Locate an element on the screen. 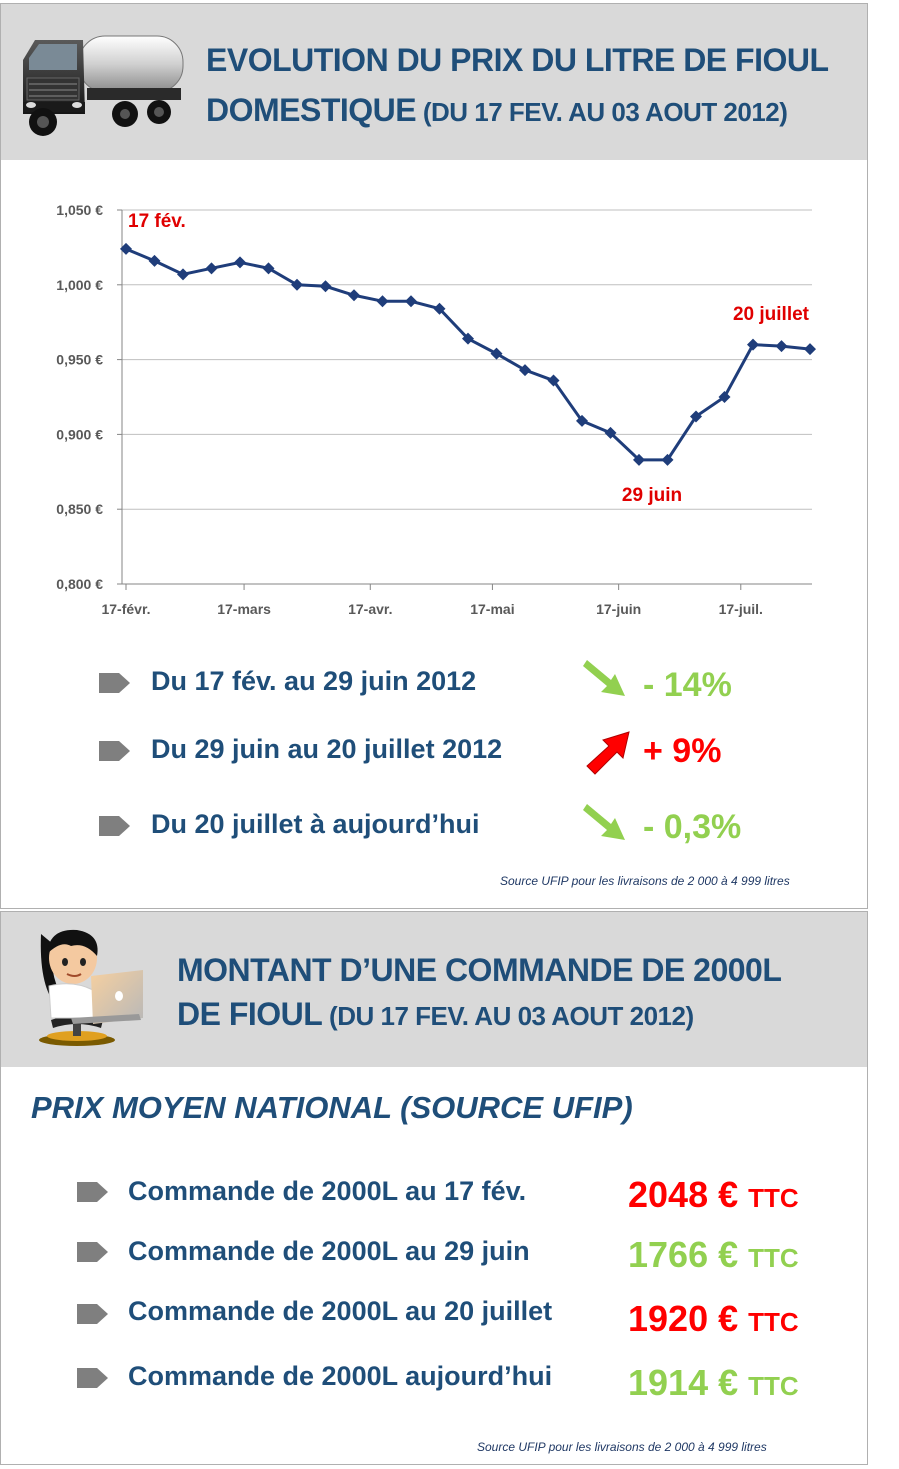 Image resolution: width=899 pixels, height=1469 pixels. national-average-price-subtitle: PRIX MOYEN NATIONAL (SOURCE UFIP) is located at coordinates (332, 1107).